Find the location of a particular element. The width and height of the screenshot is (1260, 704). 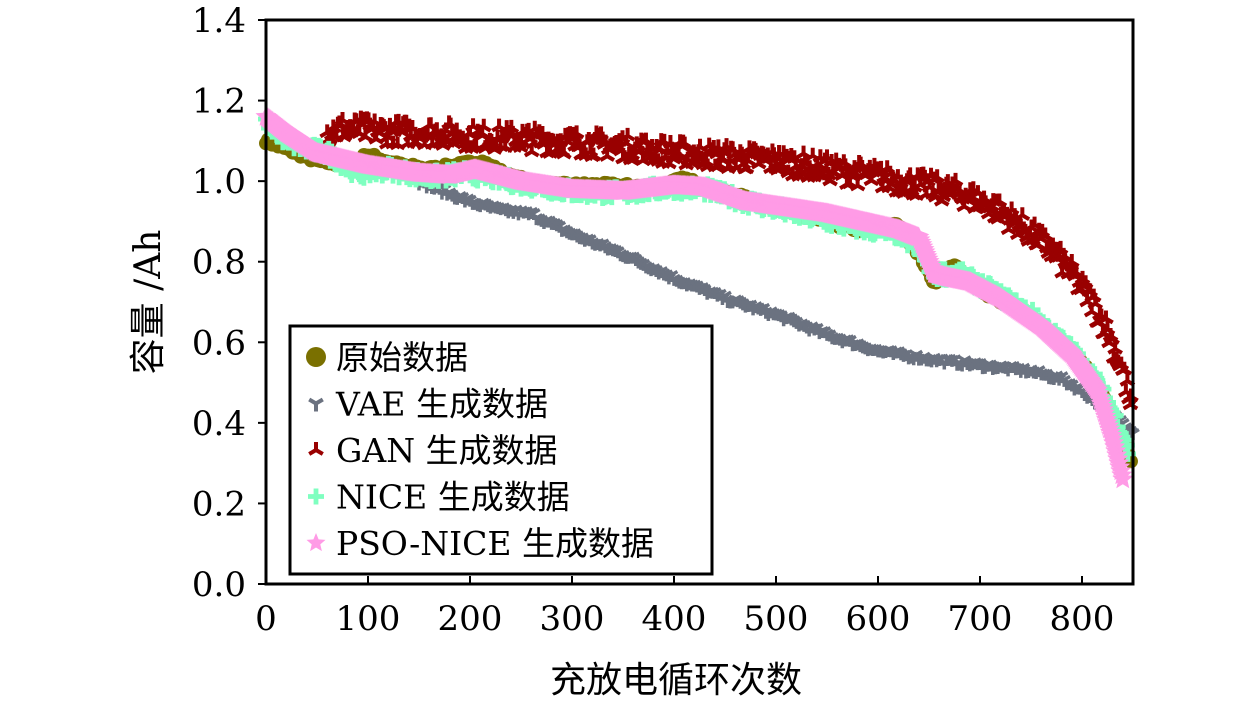

x-axis-title: 充放电循环次数 is located at coordinates (676, 680).